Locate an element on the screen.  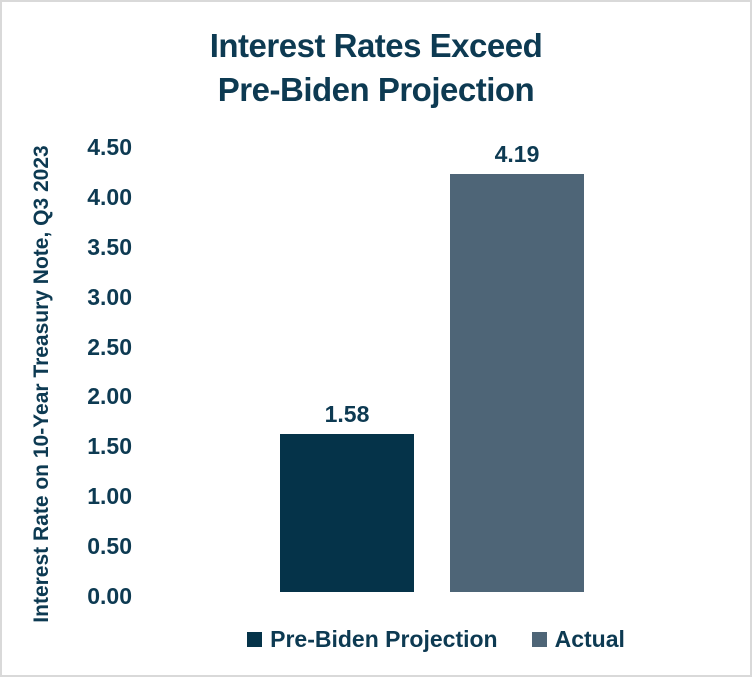
legend-item-pre-biden-projection: Pre-Biden Projection is located at coordinates (372, 639).